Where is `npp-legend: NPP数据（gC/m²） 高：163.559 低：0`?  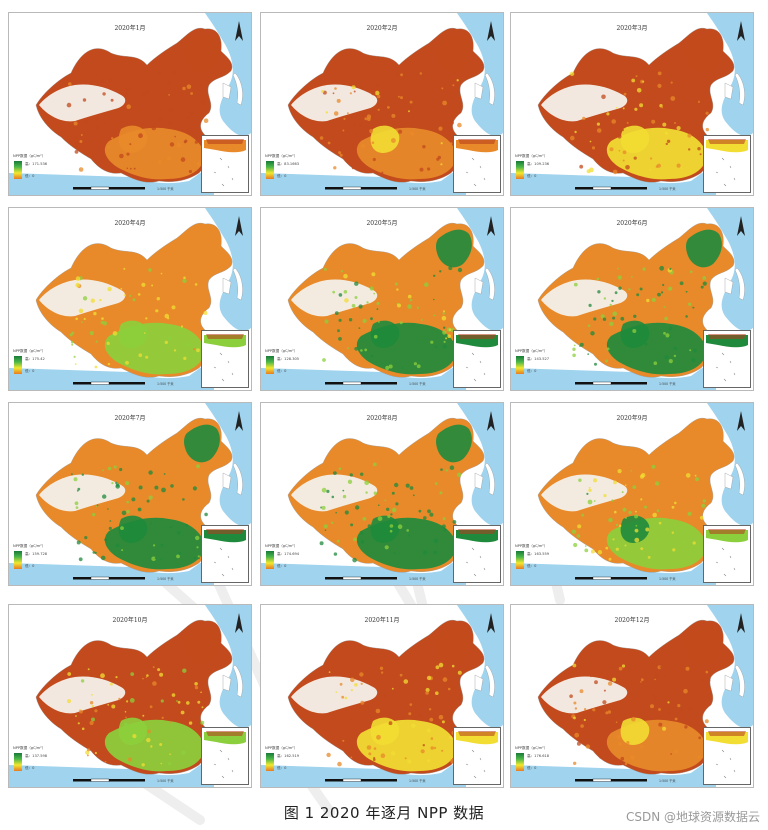 npp-legend: NPP数据（gC/m²） 高：163.559 低：0 is located at coordinates (545, 564).